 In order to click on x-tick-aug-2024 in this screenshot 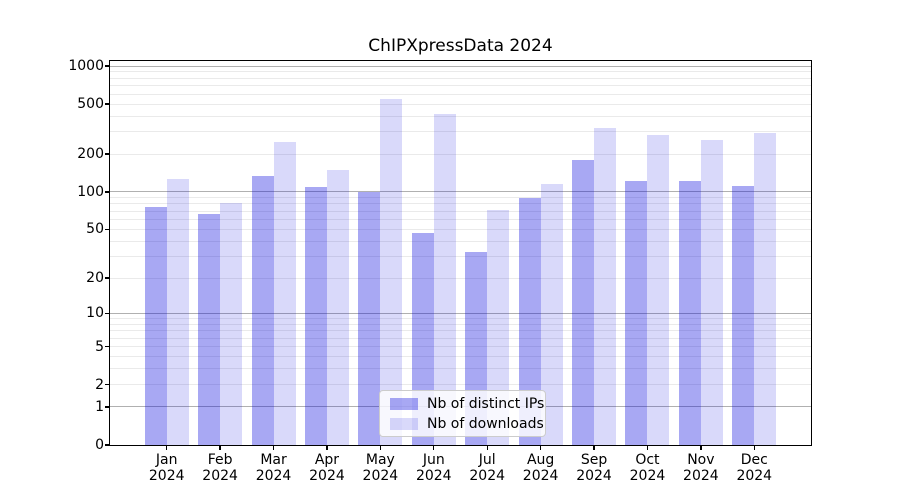, I will do `click(540, 447)`.